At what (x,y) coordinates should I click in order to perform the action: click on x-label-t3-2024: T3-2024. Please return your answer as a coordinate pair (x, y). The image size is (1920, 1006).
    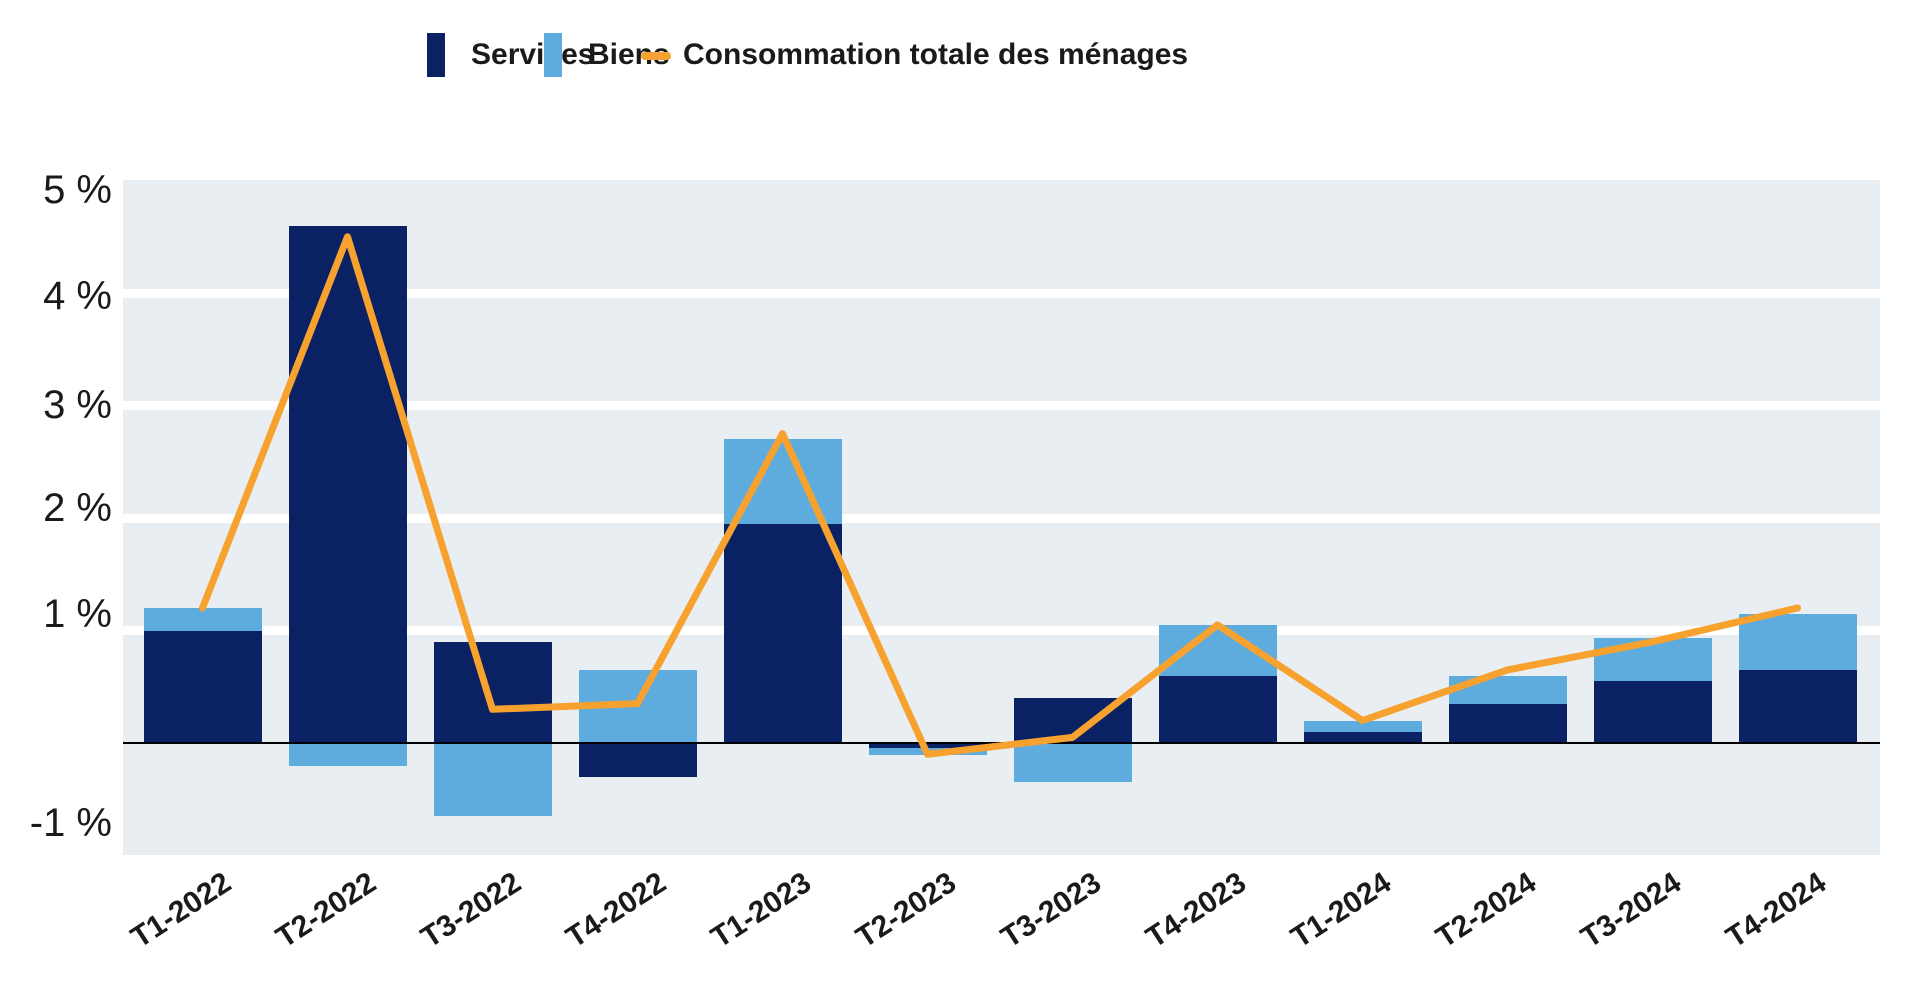
    Looking at the image, I should click on (1630, 910).